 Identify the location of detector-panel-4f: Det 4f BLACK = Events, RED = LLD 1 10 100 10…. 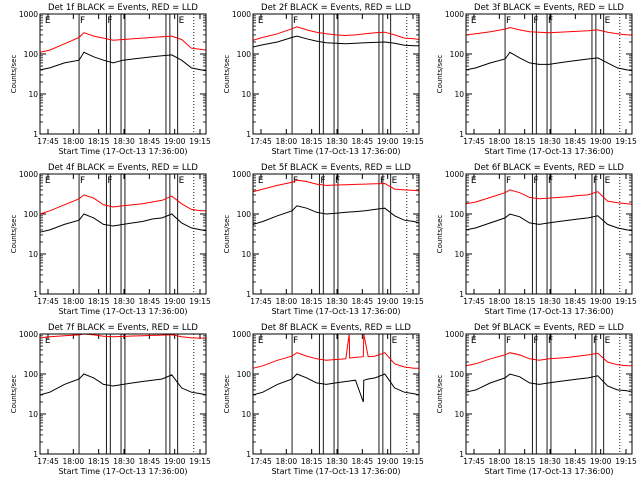
(110, 239).